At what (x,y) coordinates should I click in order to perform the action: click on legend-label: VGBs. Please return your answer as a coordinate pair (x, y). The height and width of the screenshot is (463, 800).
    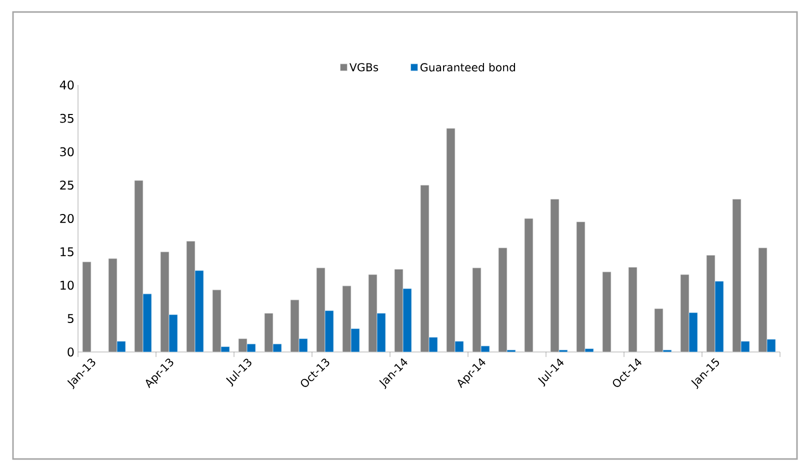
    Looking at the image, I should click on (363, 67).